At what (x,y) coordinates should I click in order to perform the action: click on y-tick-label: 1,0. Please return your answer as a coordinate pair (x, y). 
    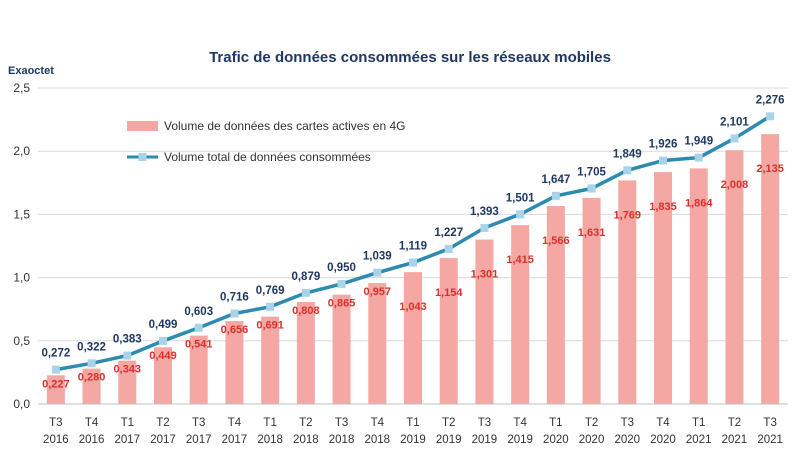
    Looking at the image, I should click on (21, 278).